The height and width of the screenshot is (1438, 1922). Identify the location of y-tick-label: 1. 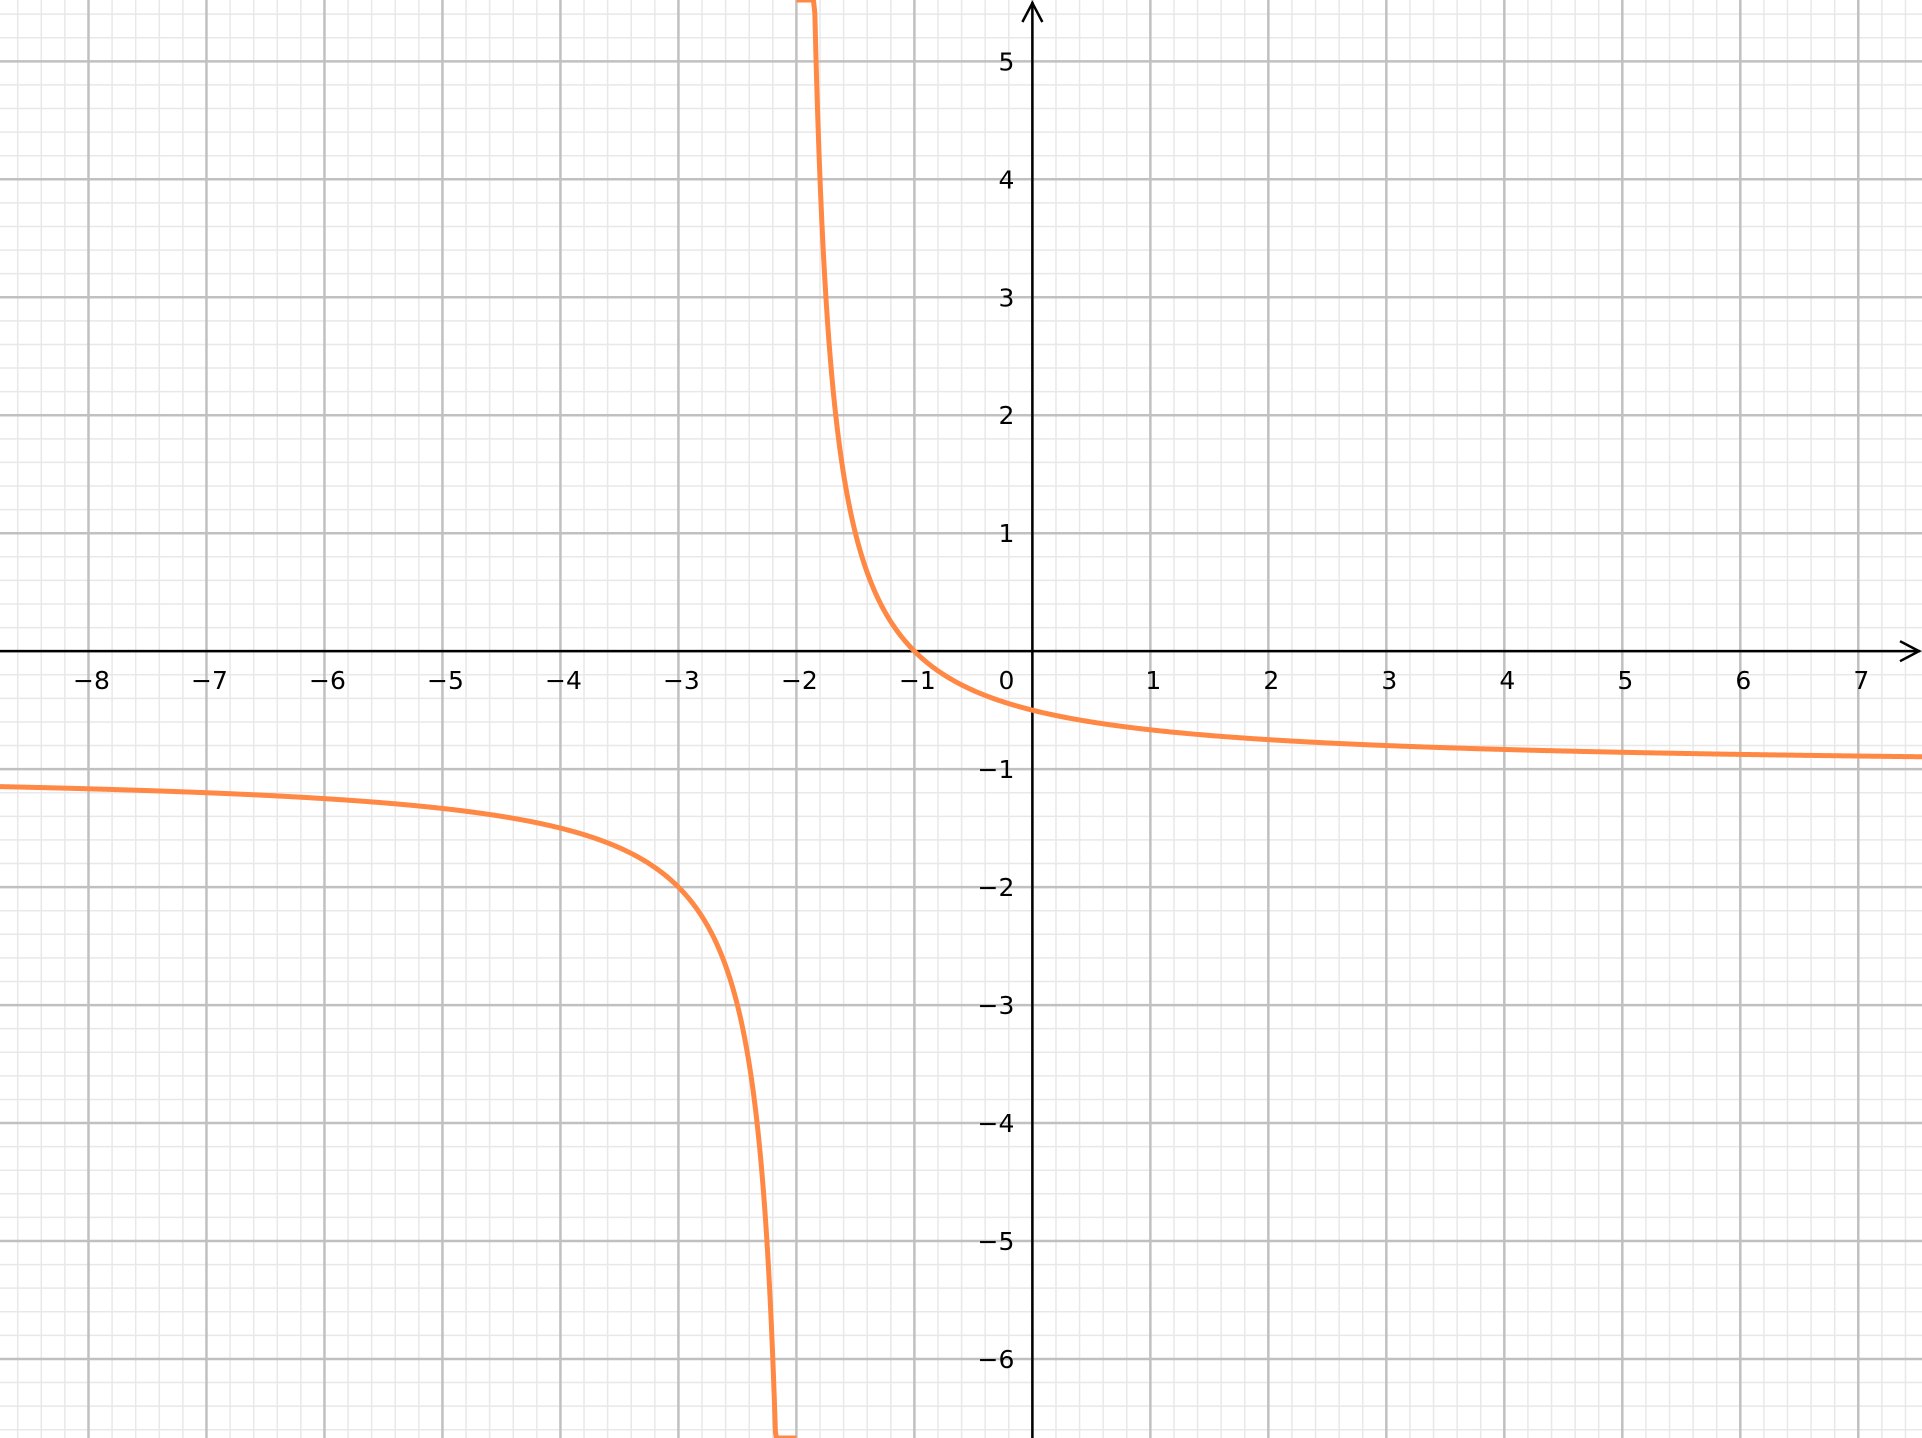
(1006, 533).